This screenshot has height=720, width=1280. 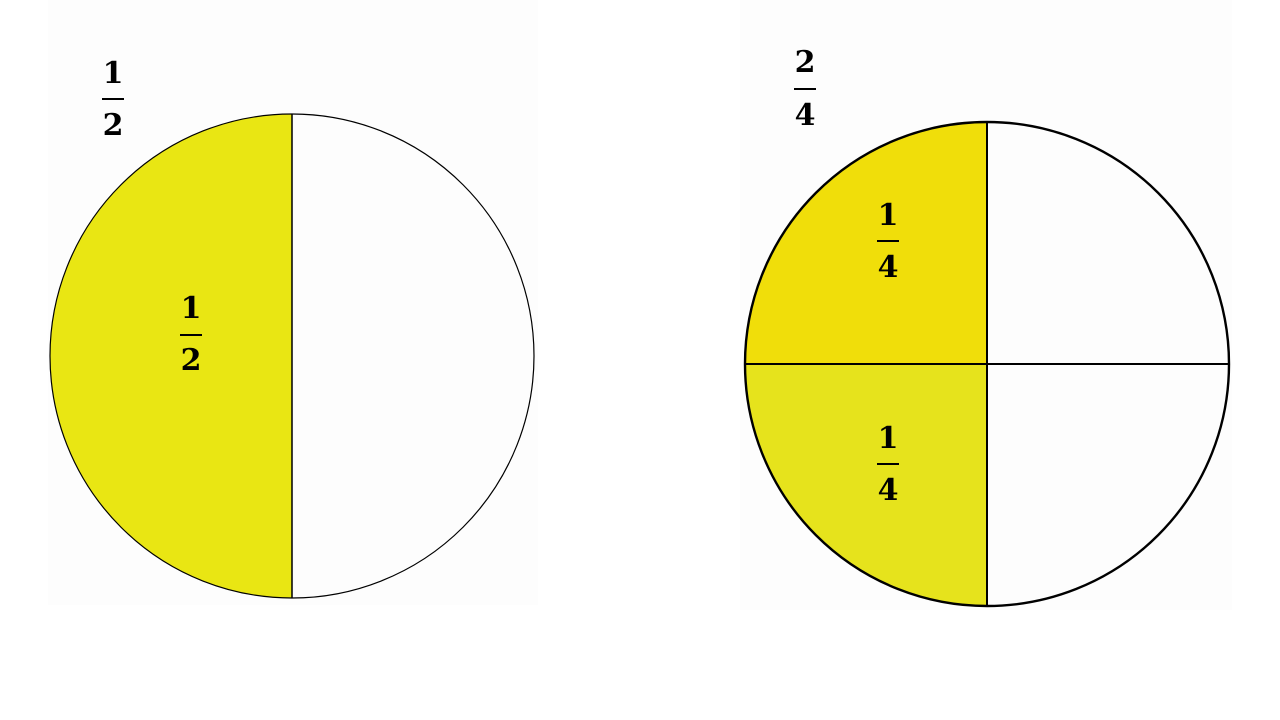 I want to click on shaded-bottom-left-quarter, so click(x=866, y=485).